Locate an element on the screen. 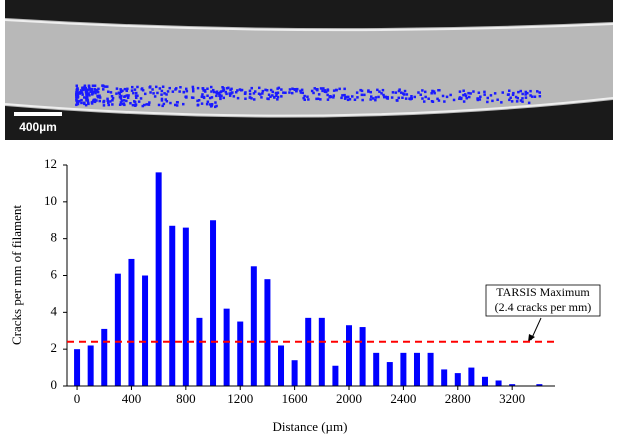 This screenshot has height=438, width=620. x-tick-label: 1600 is located at coordinates (295, 398).